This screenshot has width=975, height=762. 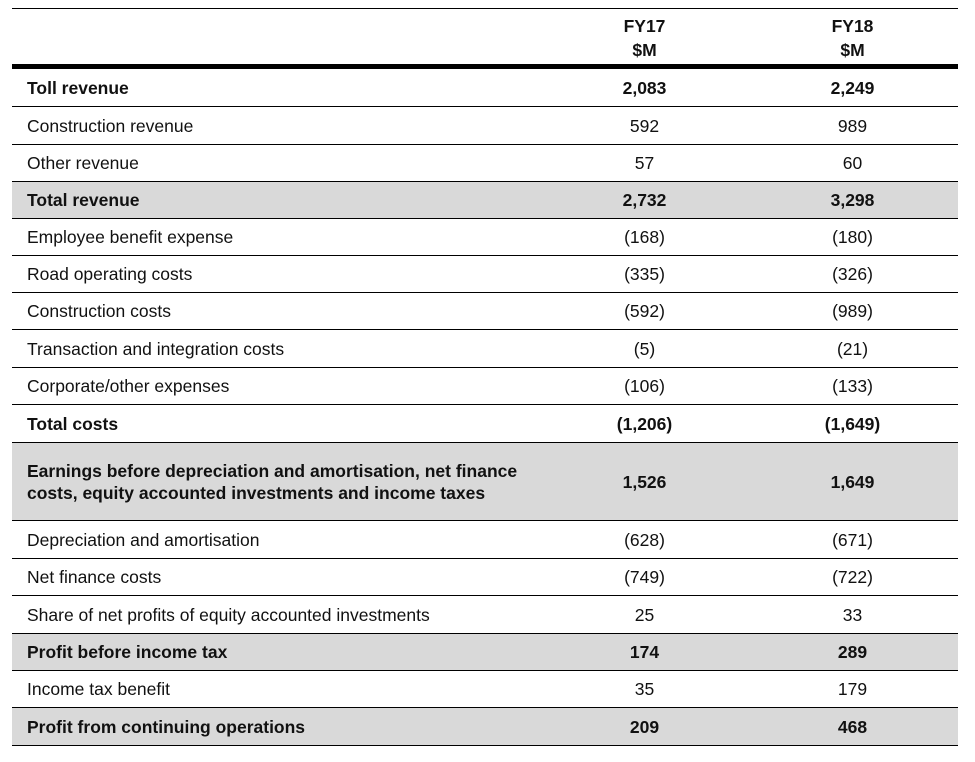 What do you see at coordinates (644, 50) in the screenshot?
I see `header-fy17-unit: $M` at bounding box center [644, 50].